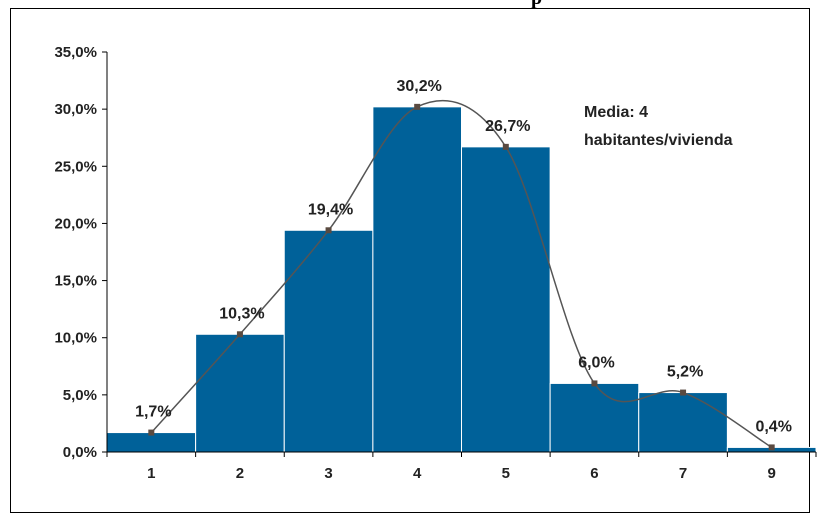 This screenshot has width=823, height=518. I want to click on y-tick-label: 35,0%, so click(75, 52).